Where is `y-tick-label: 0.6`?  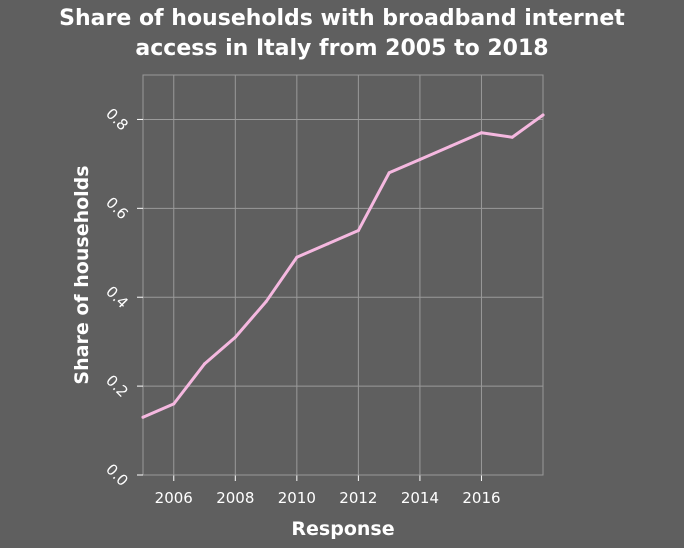
y-tick-label: 0.6 is located at coordinates (117, 209).